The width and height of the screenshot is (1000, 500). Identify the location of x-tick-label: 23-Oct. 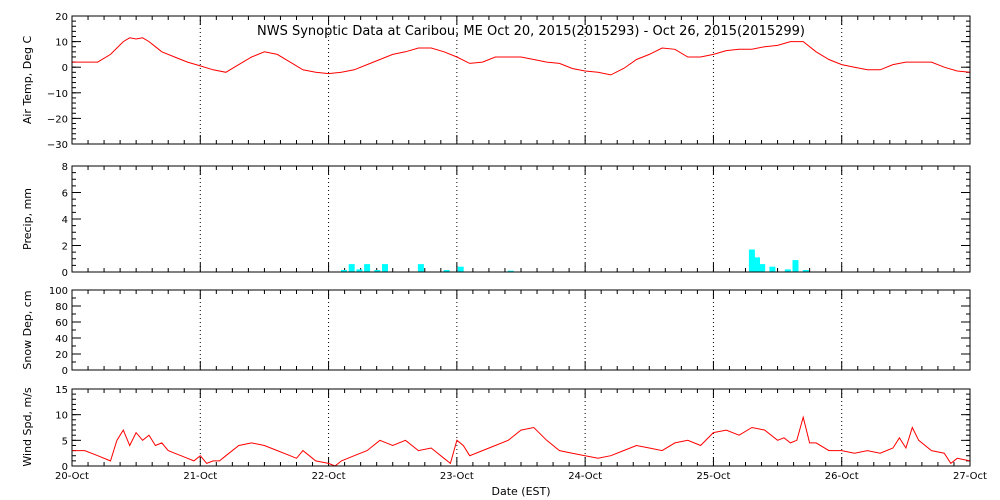
(457, 476).